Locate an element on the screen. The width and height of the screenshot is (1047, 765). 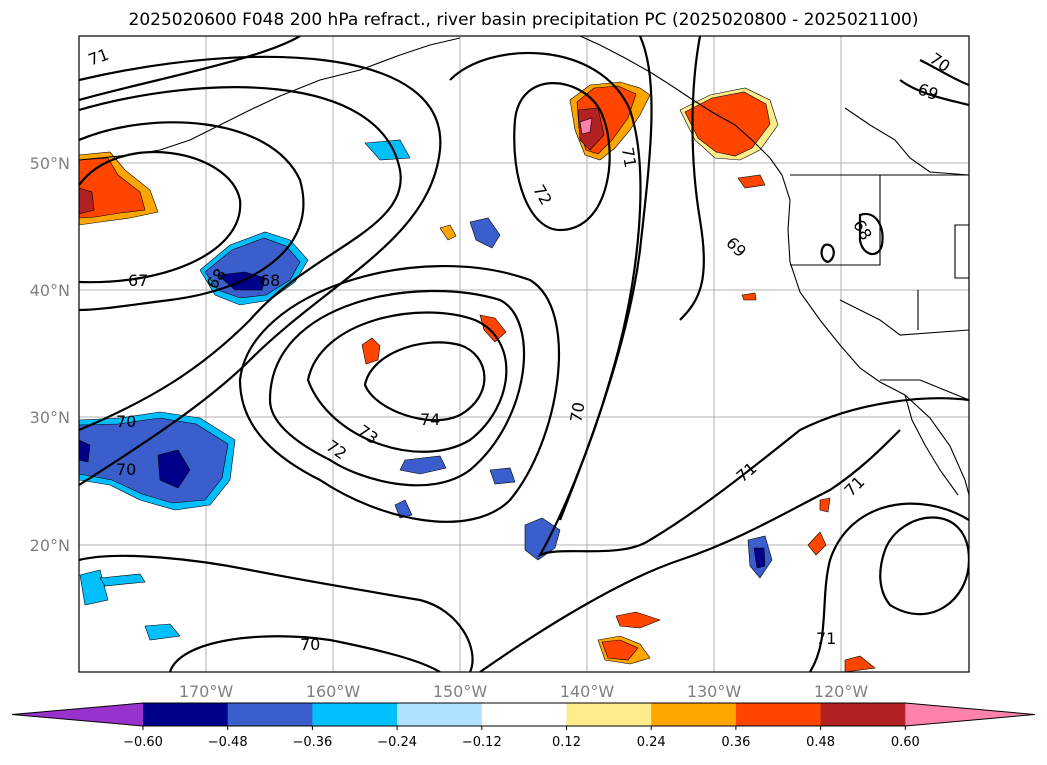
colorbar-extend-max is located at coordinates (970, 714).